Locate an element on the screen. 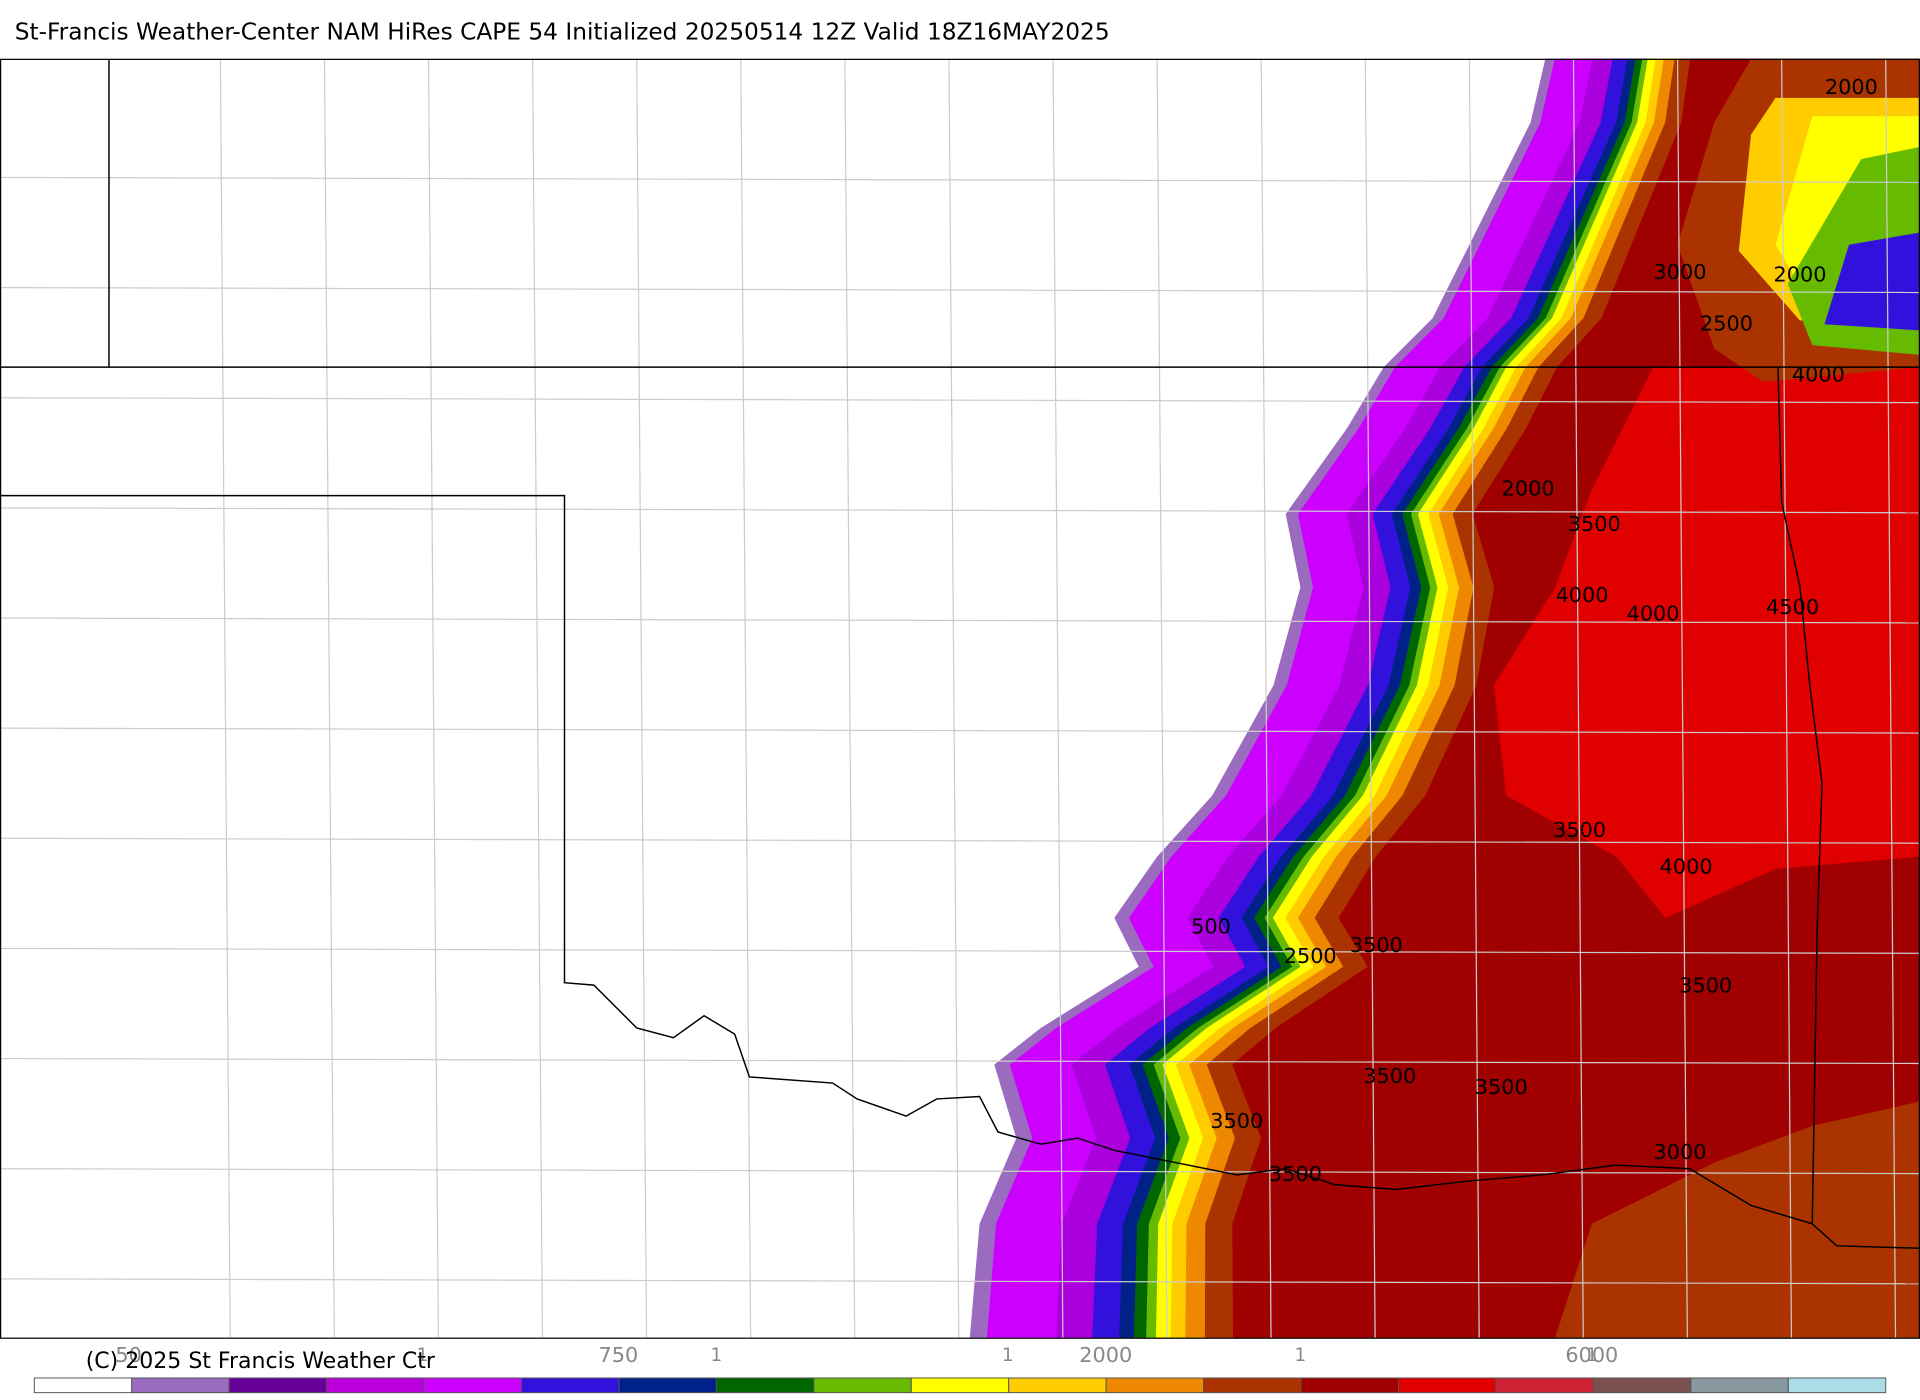 Image resolution: width=1920 pixels, height=1400 pixels. copyright: (C) 2025 St Francis Weather Ctr is located at coordinates (261, 1361).